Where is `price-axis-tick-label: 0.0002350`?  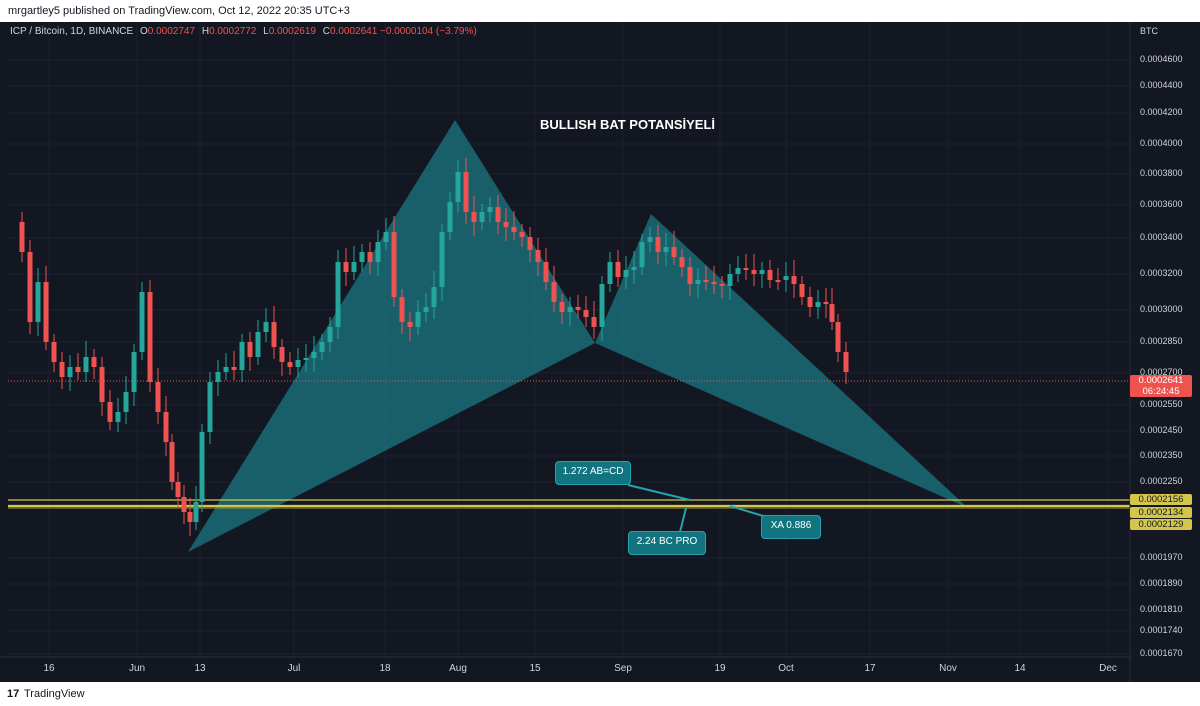
price-axis-tick-label: 0.0002350 is located at coordinates (1161, 455).